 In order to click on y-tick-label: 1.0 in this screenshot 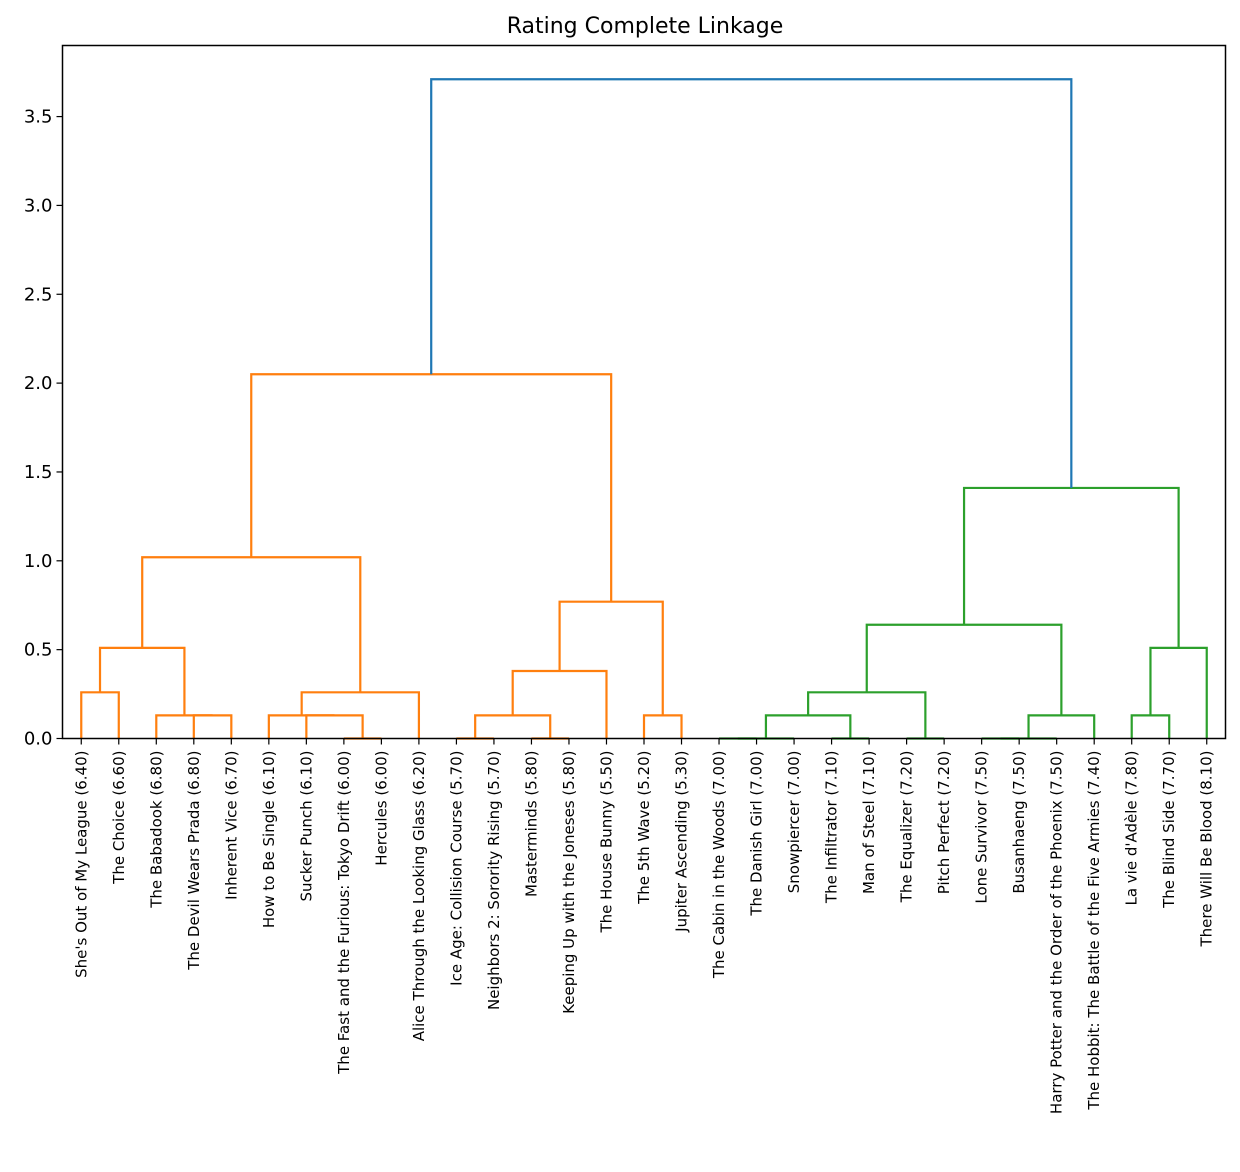, I will do `click(38, 561)`.